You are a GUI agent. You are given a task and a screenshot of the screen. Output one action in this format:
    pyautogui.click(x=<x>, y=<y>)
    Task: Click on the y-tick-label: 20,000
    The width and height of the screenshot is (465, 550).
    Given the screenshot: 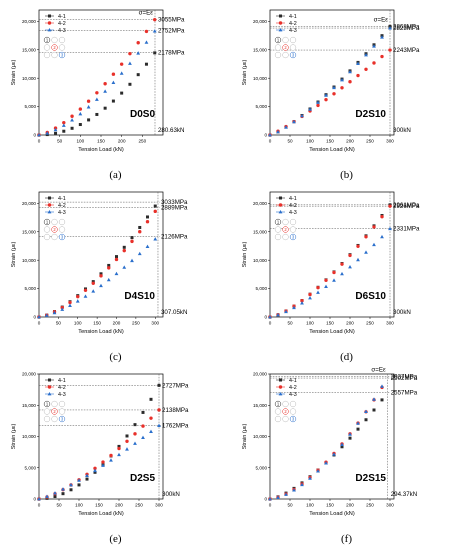 What is the action you would take?
    pyautogui.click(x=260, y=374)
    